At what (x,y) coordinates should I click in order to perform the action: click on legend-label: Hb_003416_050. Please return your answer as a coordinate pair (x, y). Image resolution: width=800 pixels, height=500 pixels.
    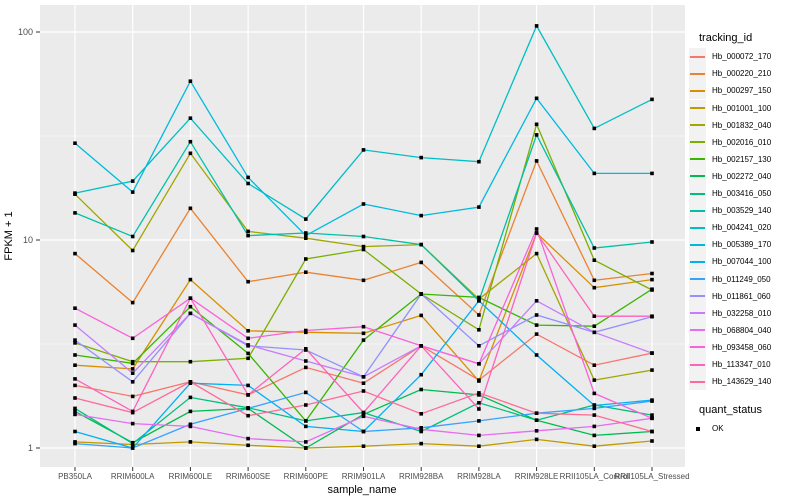
    Looking at the image, I should click on (742, 194).